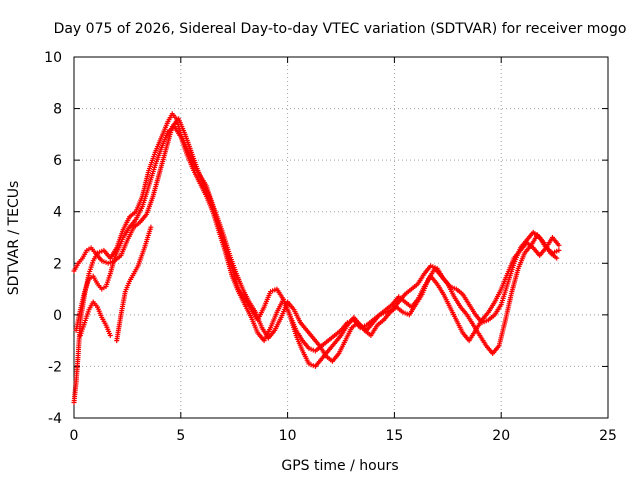 Image resolution: width=640 pixels, height=480 pixels. I want to click on y-tick-label: 6, so click(57, 161).